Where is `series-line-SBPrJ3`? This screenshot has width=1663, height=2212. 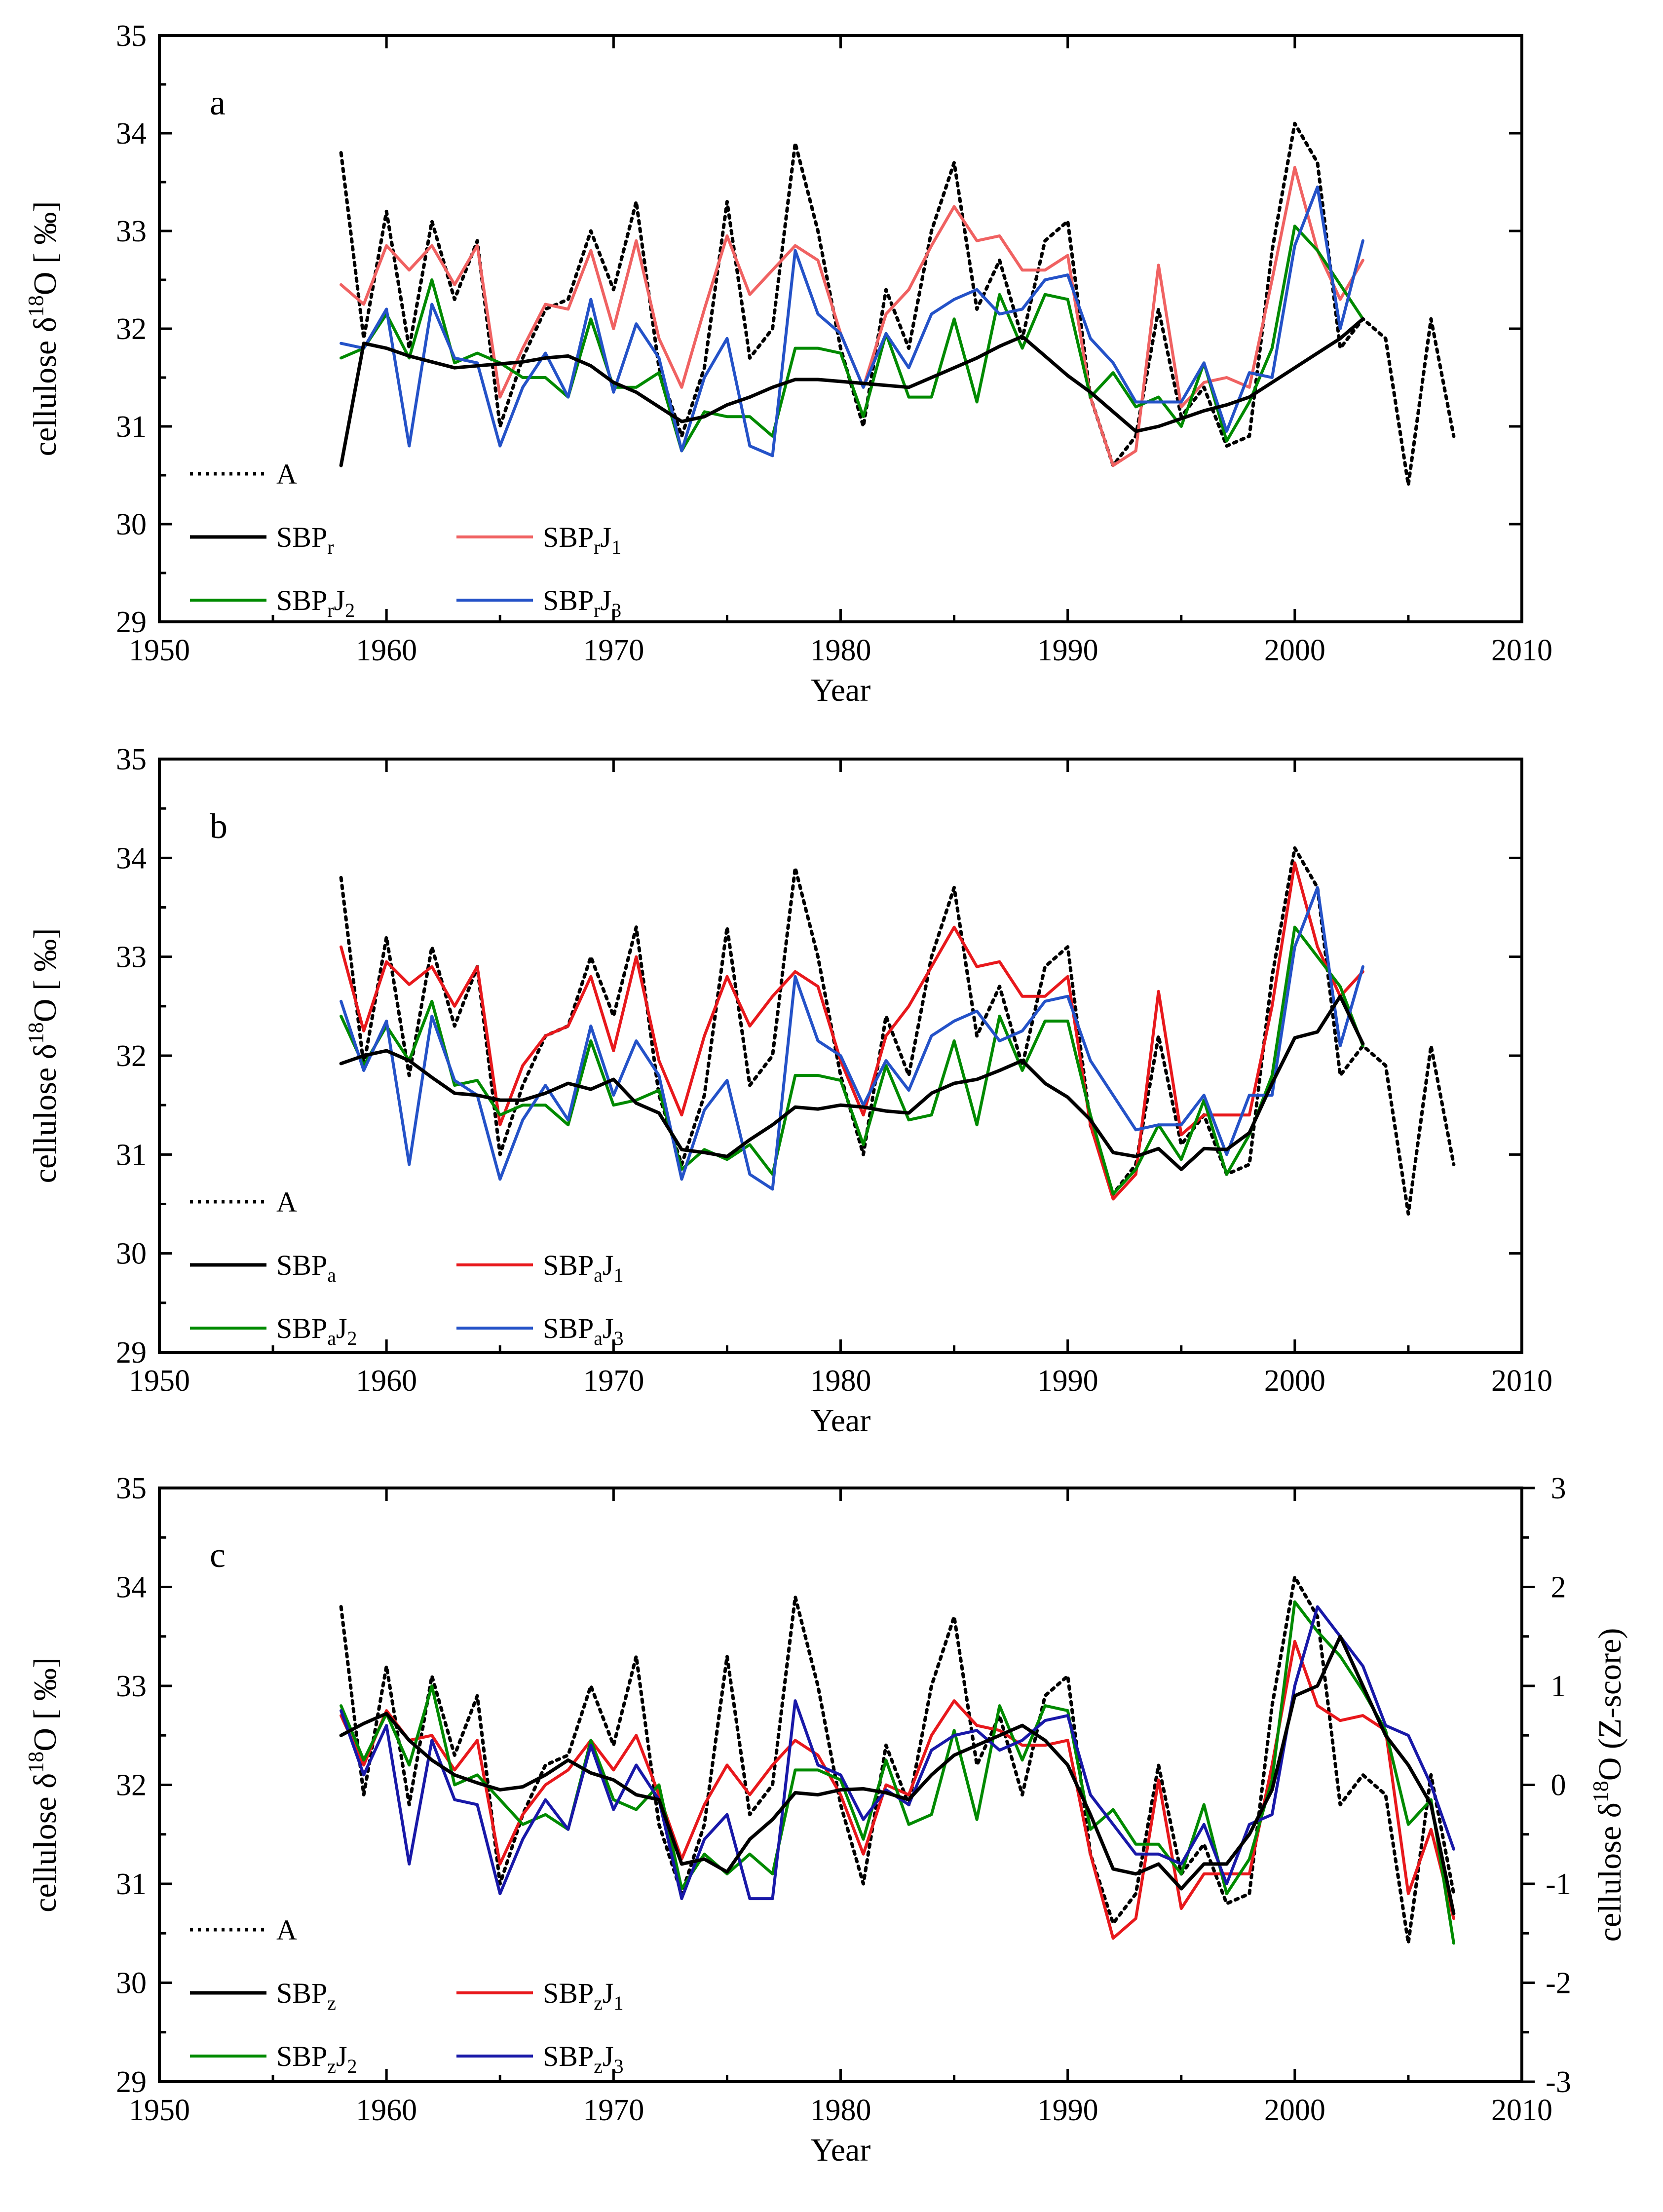
series-line-SBPrJ3 is located at coordinates (852, 321).